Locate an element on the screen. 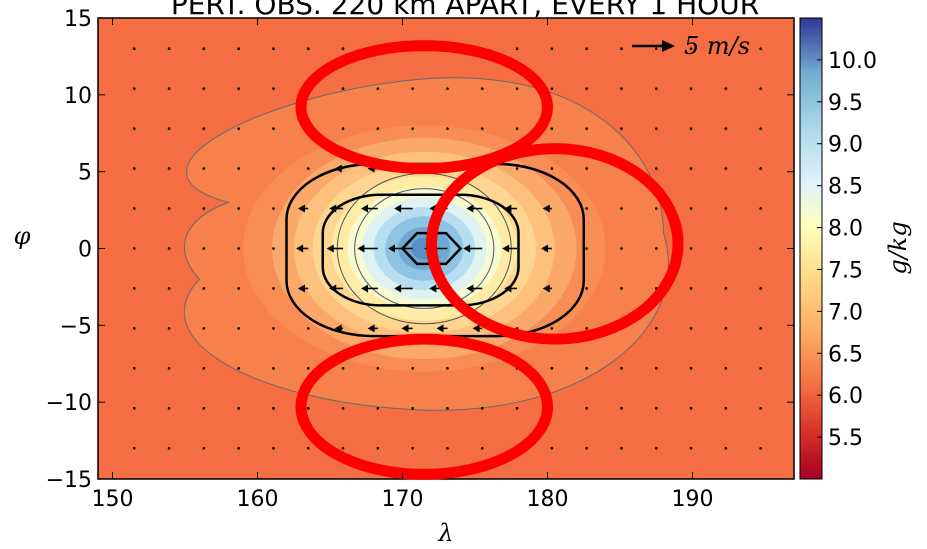  x-tick-label: 170 is located at coordinates (403, 499).